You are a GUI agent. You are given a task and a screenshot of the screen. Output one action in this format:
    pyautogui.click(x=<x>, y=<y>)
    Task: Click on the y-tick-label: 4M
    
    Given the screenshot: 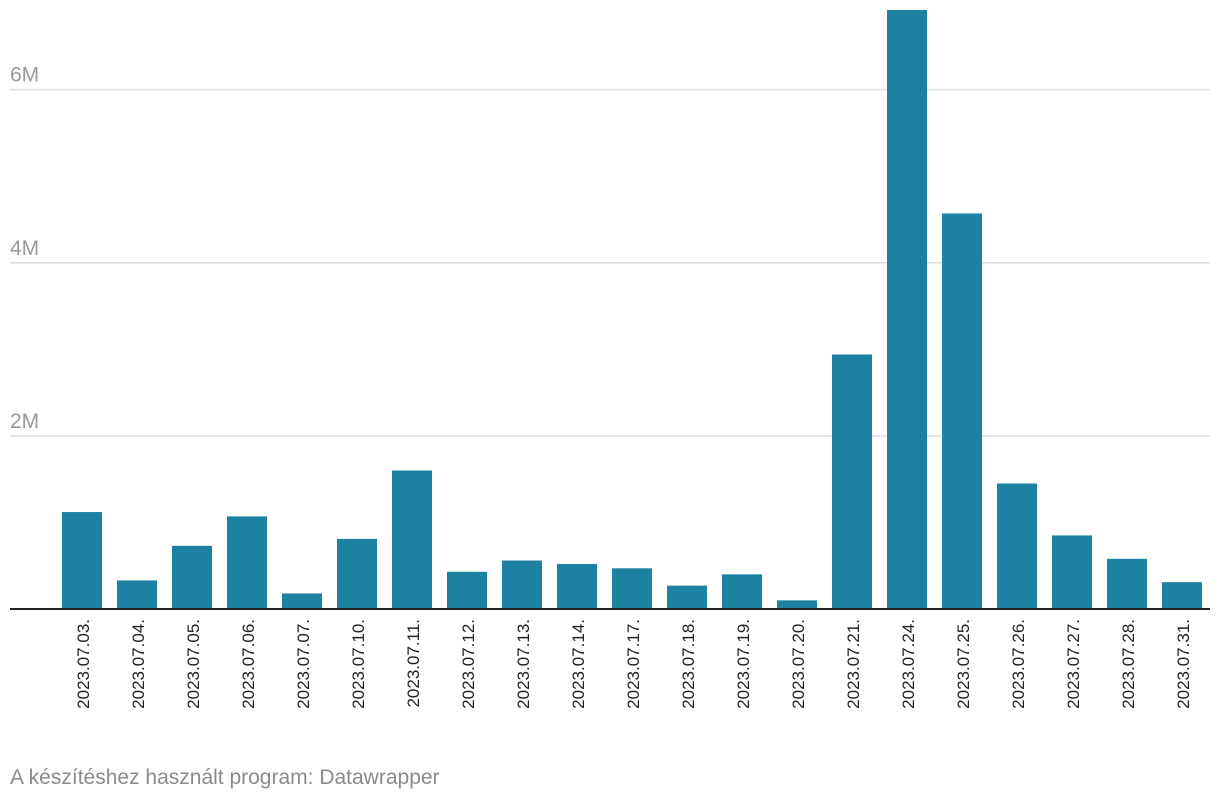 What is the action you would take?
    pyautogui.click(x=24, y=248)
    